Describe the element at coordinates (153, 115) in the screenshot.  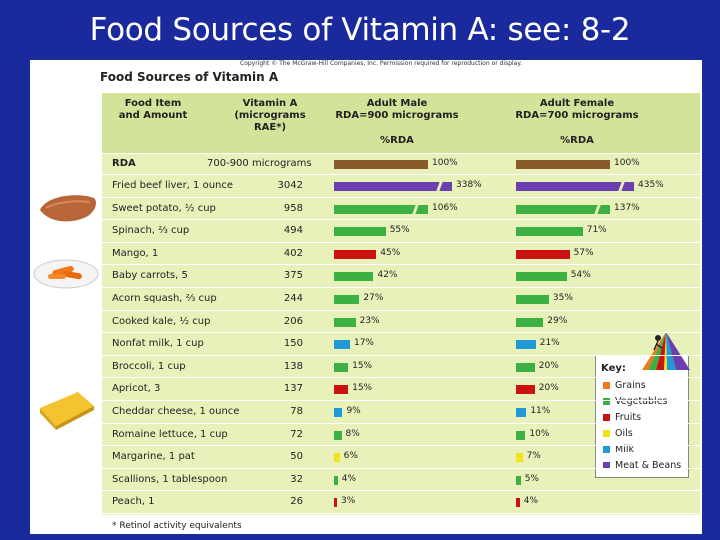
I see `header-food-line2: and Amount` at that location.